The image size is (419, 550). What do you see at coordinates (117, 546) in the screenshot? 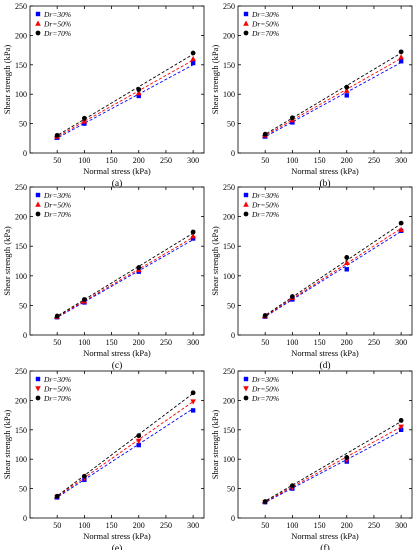
I see `panel-label: (e)` at bounding box center [117, 546].